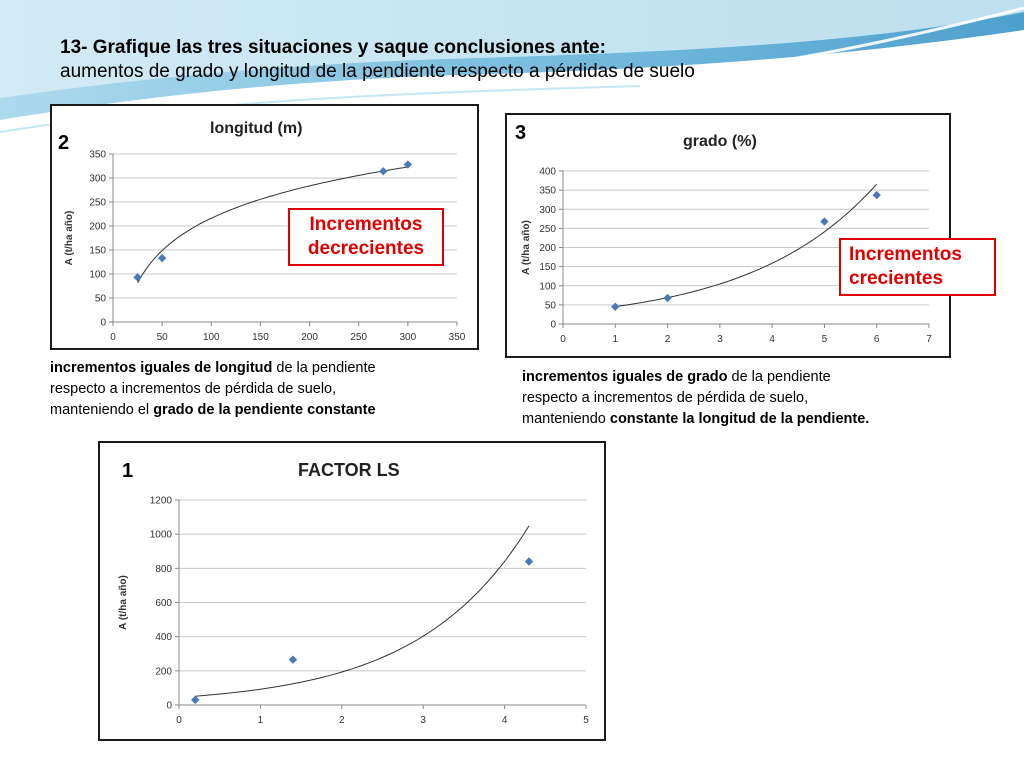 This screenshot has width=1024, height=768. What do you see at coordinates (720, 339) in the screenshot?
I see `chart-3-xtick-label: 3` at bounding box center [720, 339].